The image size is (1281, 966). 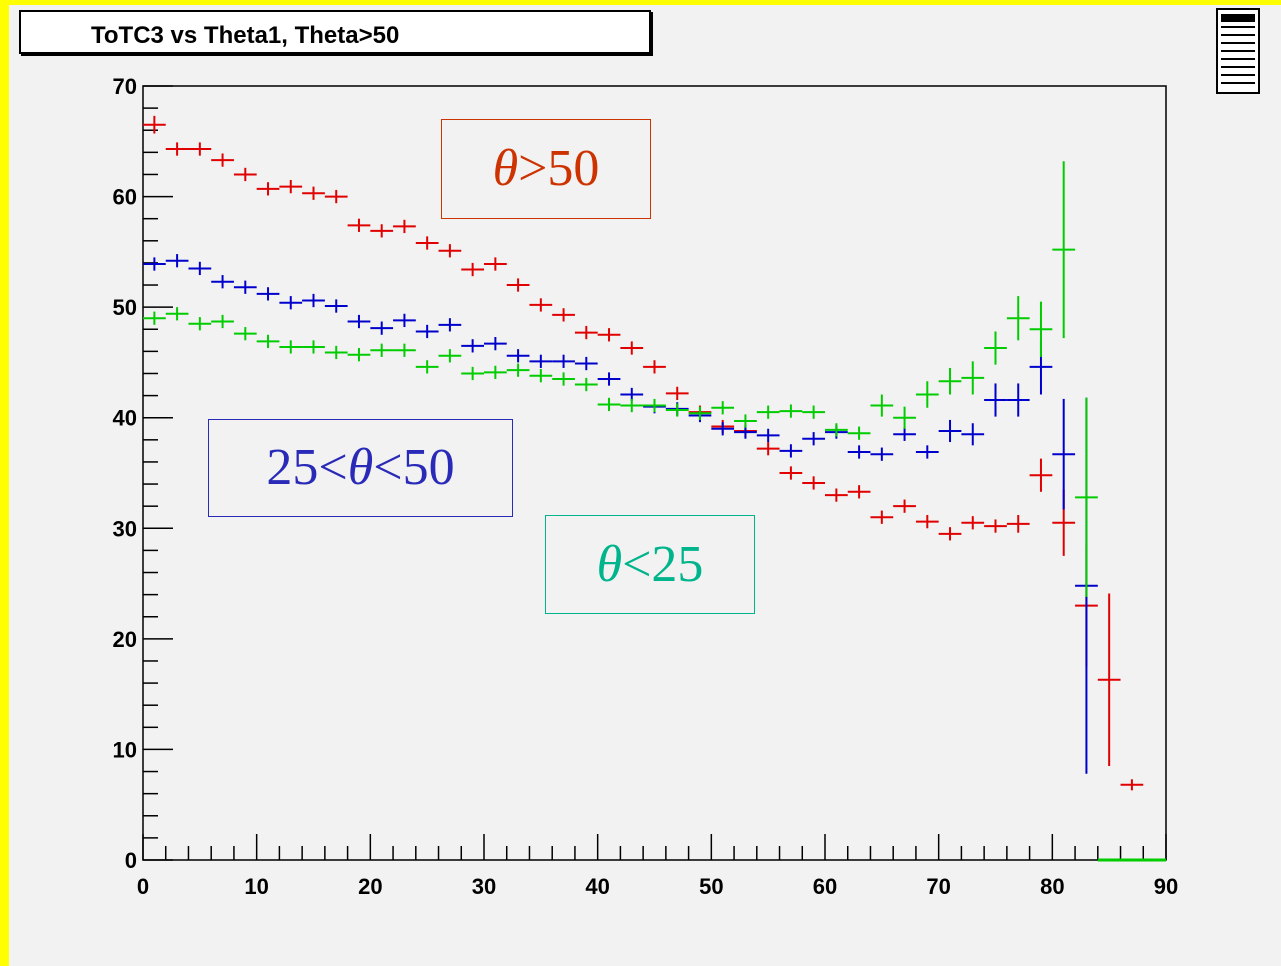 What do you see at coordinates (1166, 886) in the screenshot?
I see `x-tick-label: 90` at bounding box center [1166, 886].